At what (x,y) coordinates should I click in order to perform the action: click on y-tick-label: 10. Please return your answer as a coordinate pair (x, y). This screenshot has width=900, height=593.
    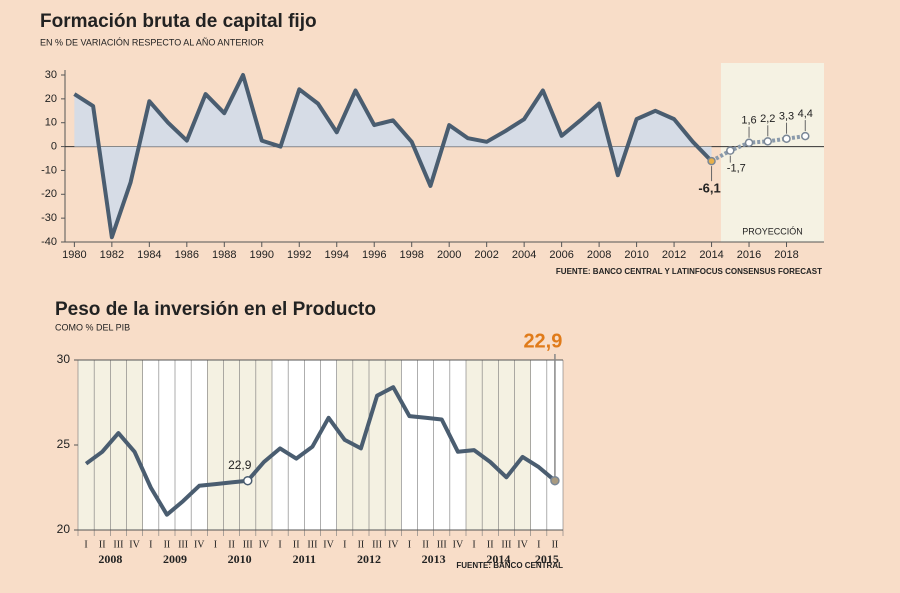
    Looking at the image, I should click on (51, 123).